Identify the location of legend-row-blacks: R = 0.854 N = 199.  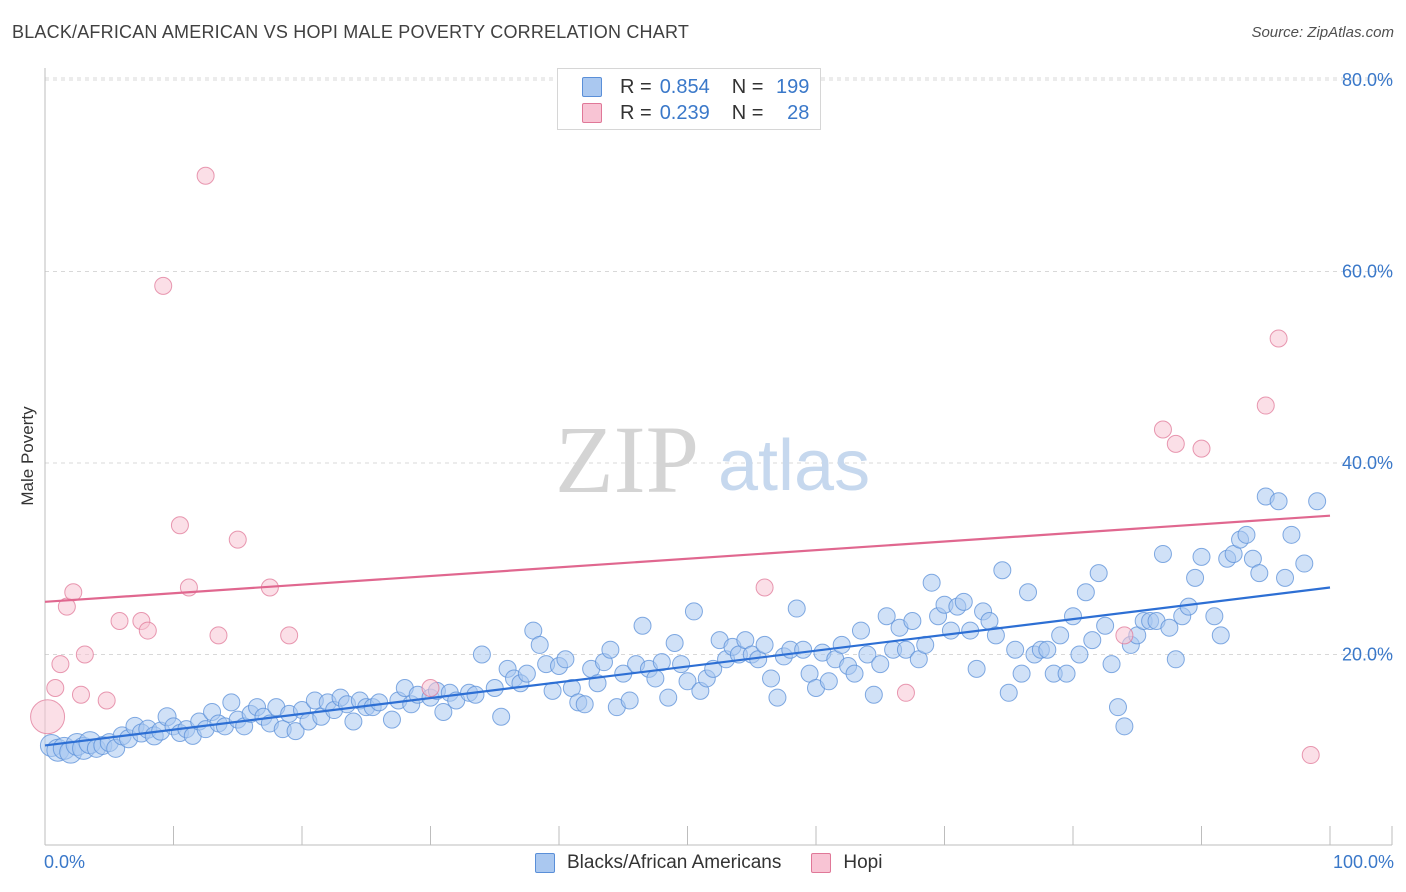
(695, 87).